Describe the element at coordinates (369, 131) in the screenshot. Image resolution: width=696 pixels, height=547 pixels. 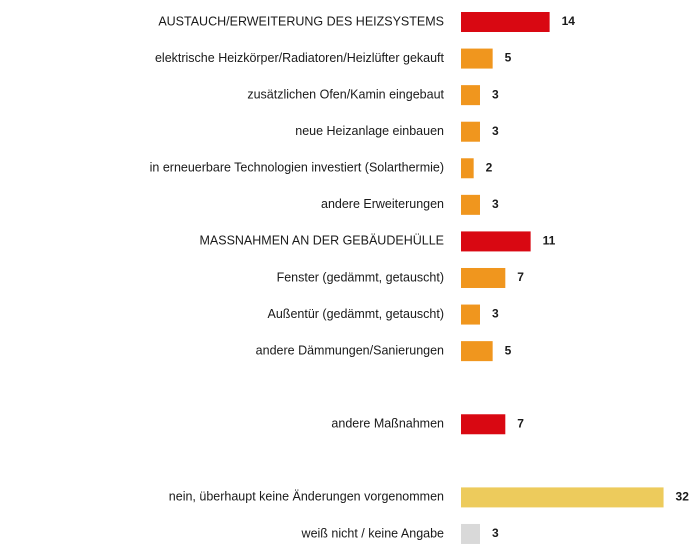
I see `category-label: neue Heizanlage einbauen` at that location.